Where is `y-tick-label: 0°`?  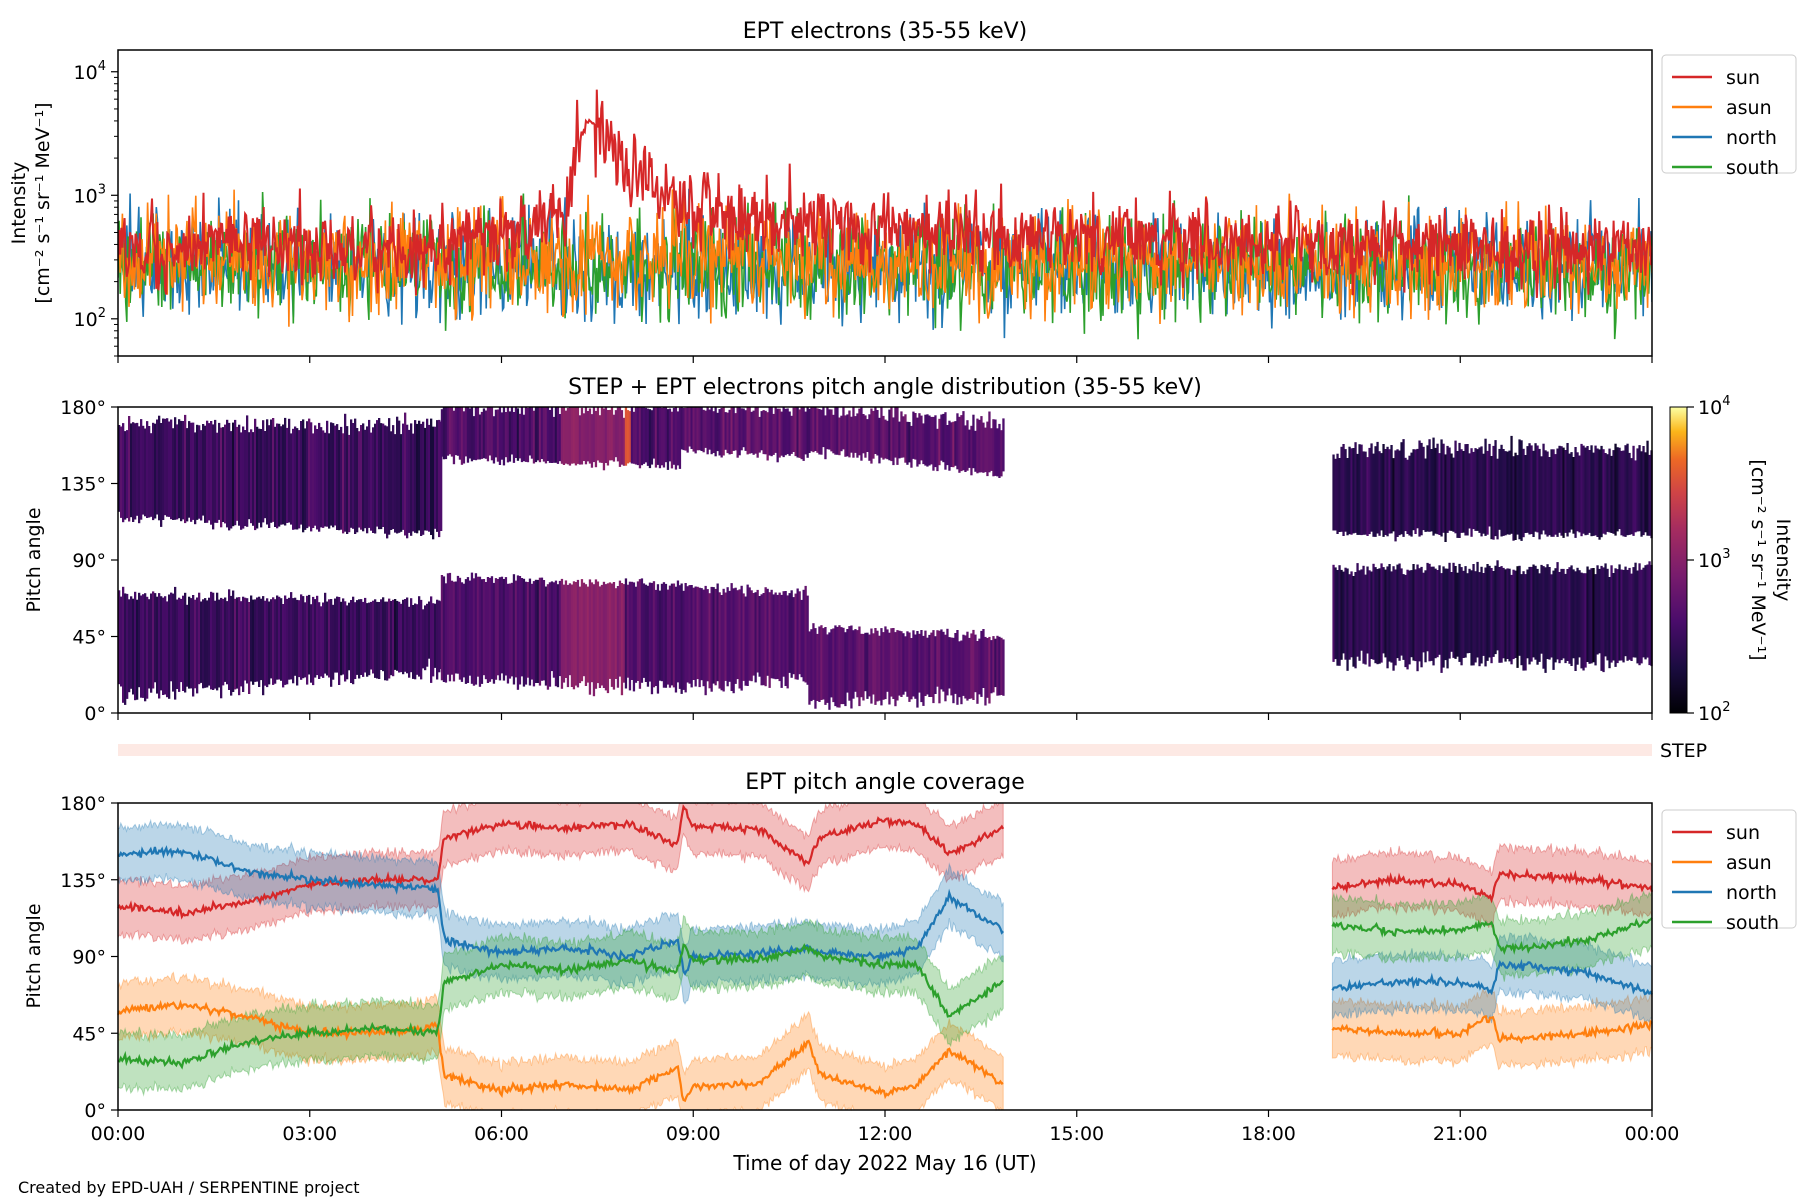
y-tick-label: 0° is located at coordinates (95, 714).